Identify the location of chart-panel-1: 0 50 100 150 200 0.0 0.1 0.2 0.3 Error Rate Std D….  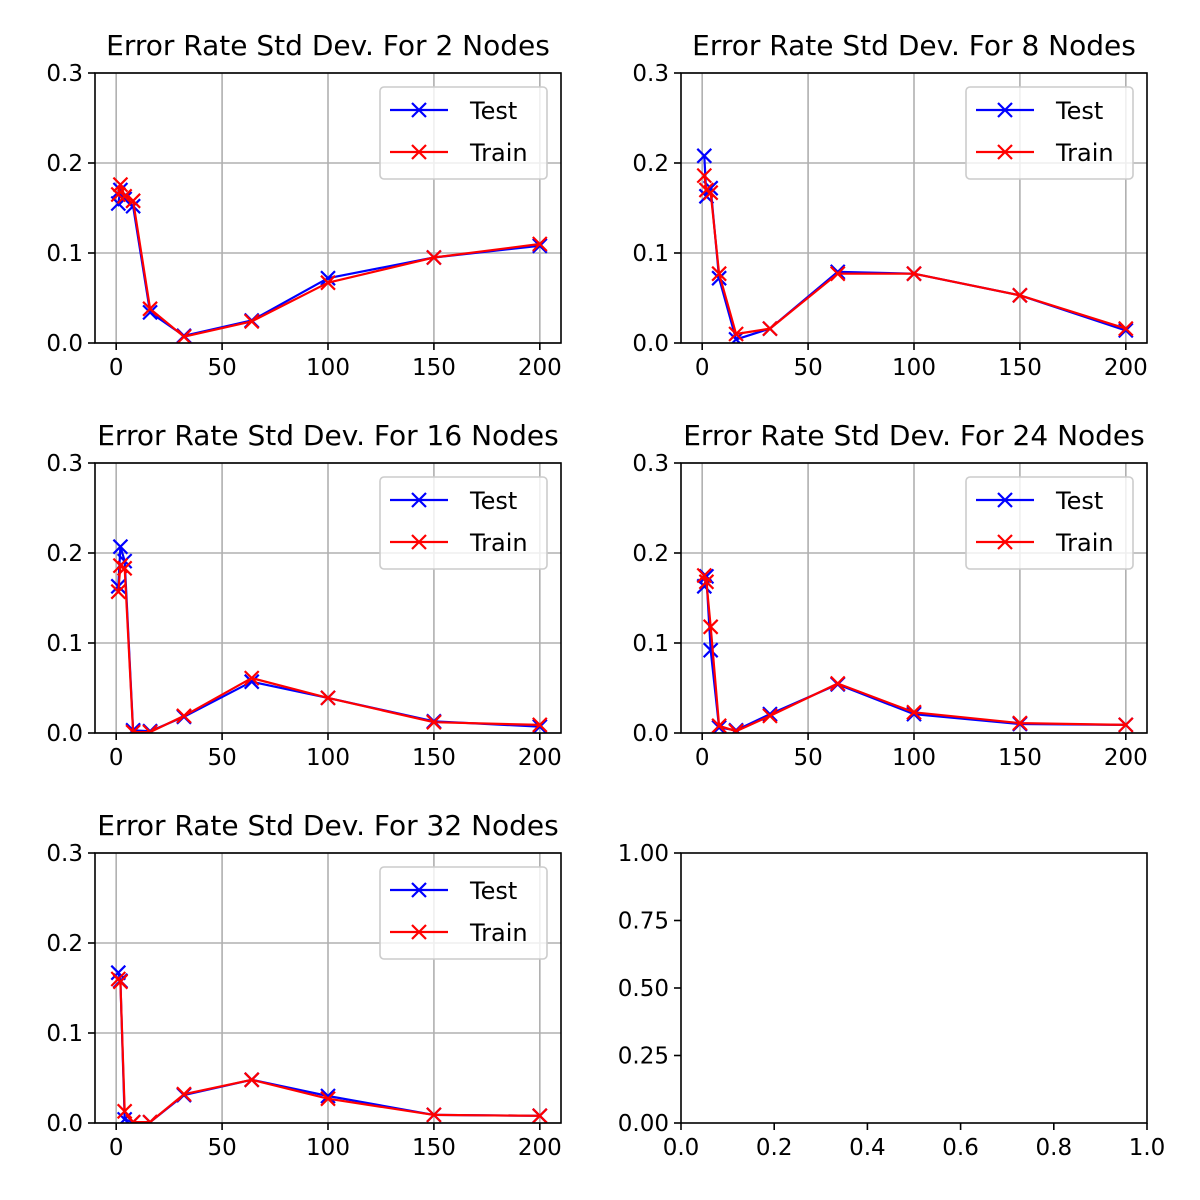
(304, 205).